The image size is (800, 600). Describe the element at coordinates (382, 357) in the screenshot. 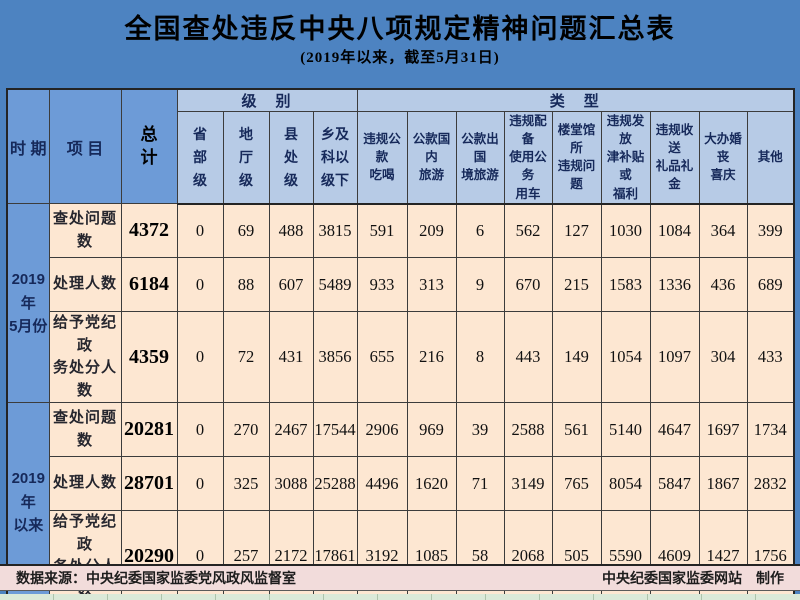

I see `value-cell: 655` at that location.